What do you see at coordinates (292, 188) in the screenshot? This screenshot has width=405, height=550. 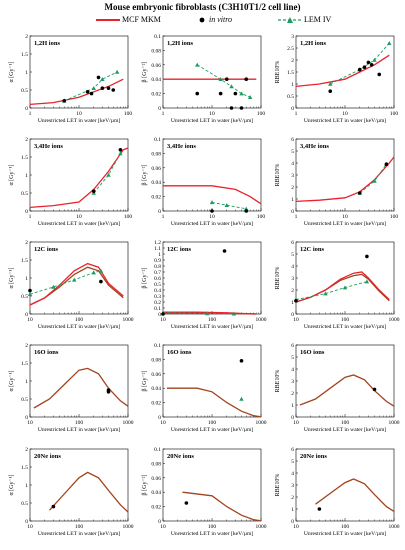 I see `panel-1-2-ytick-label: 2` at bounding box center [292, 188].